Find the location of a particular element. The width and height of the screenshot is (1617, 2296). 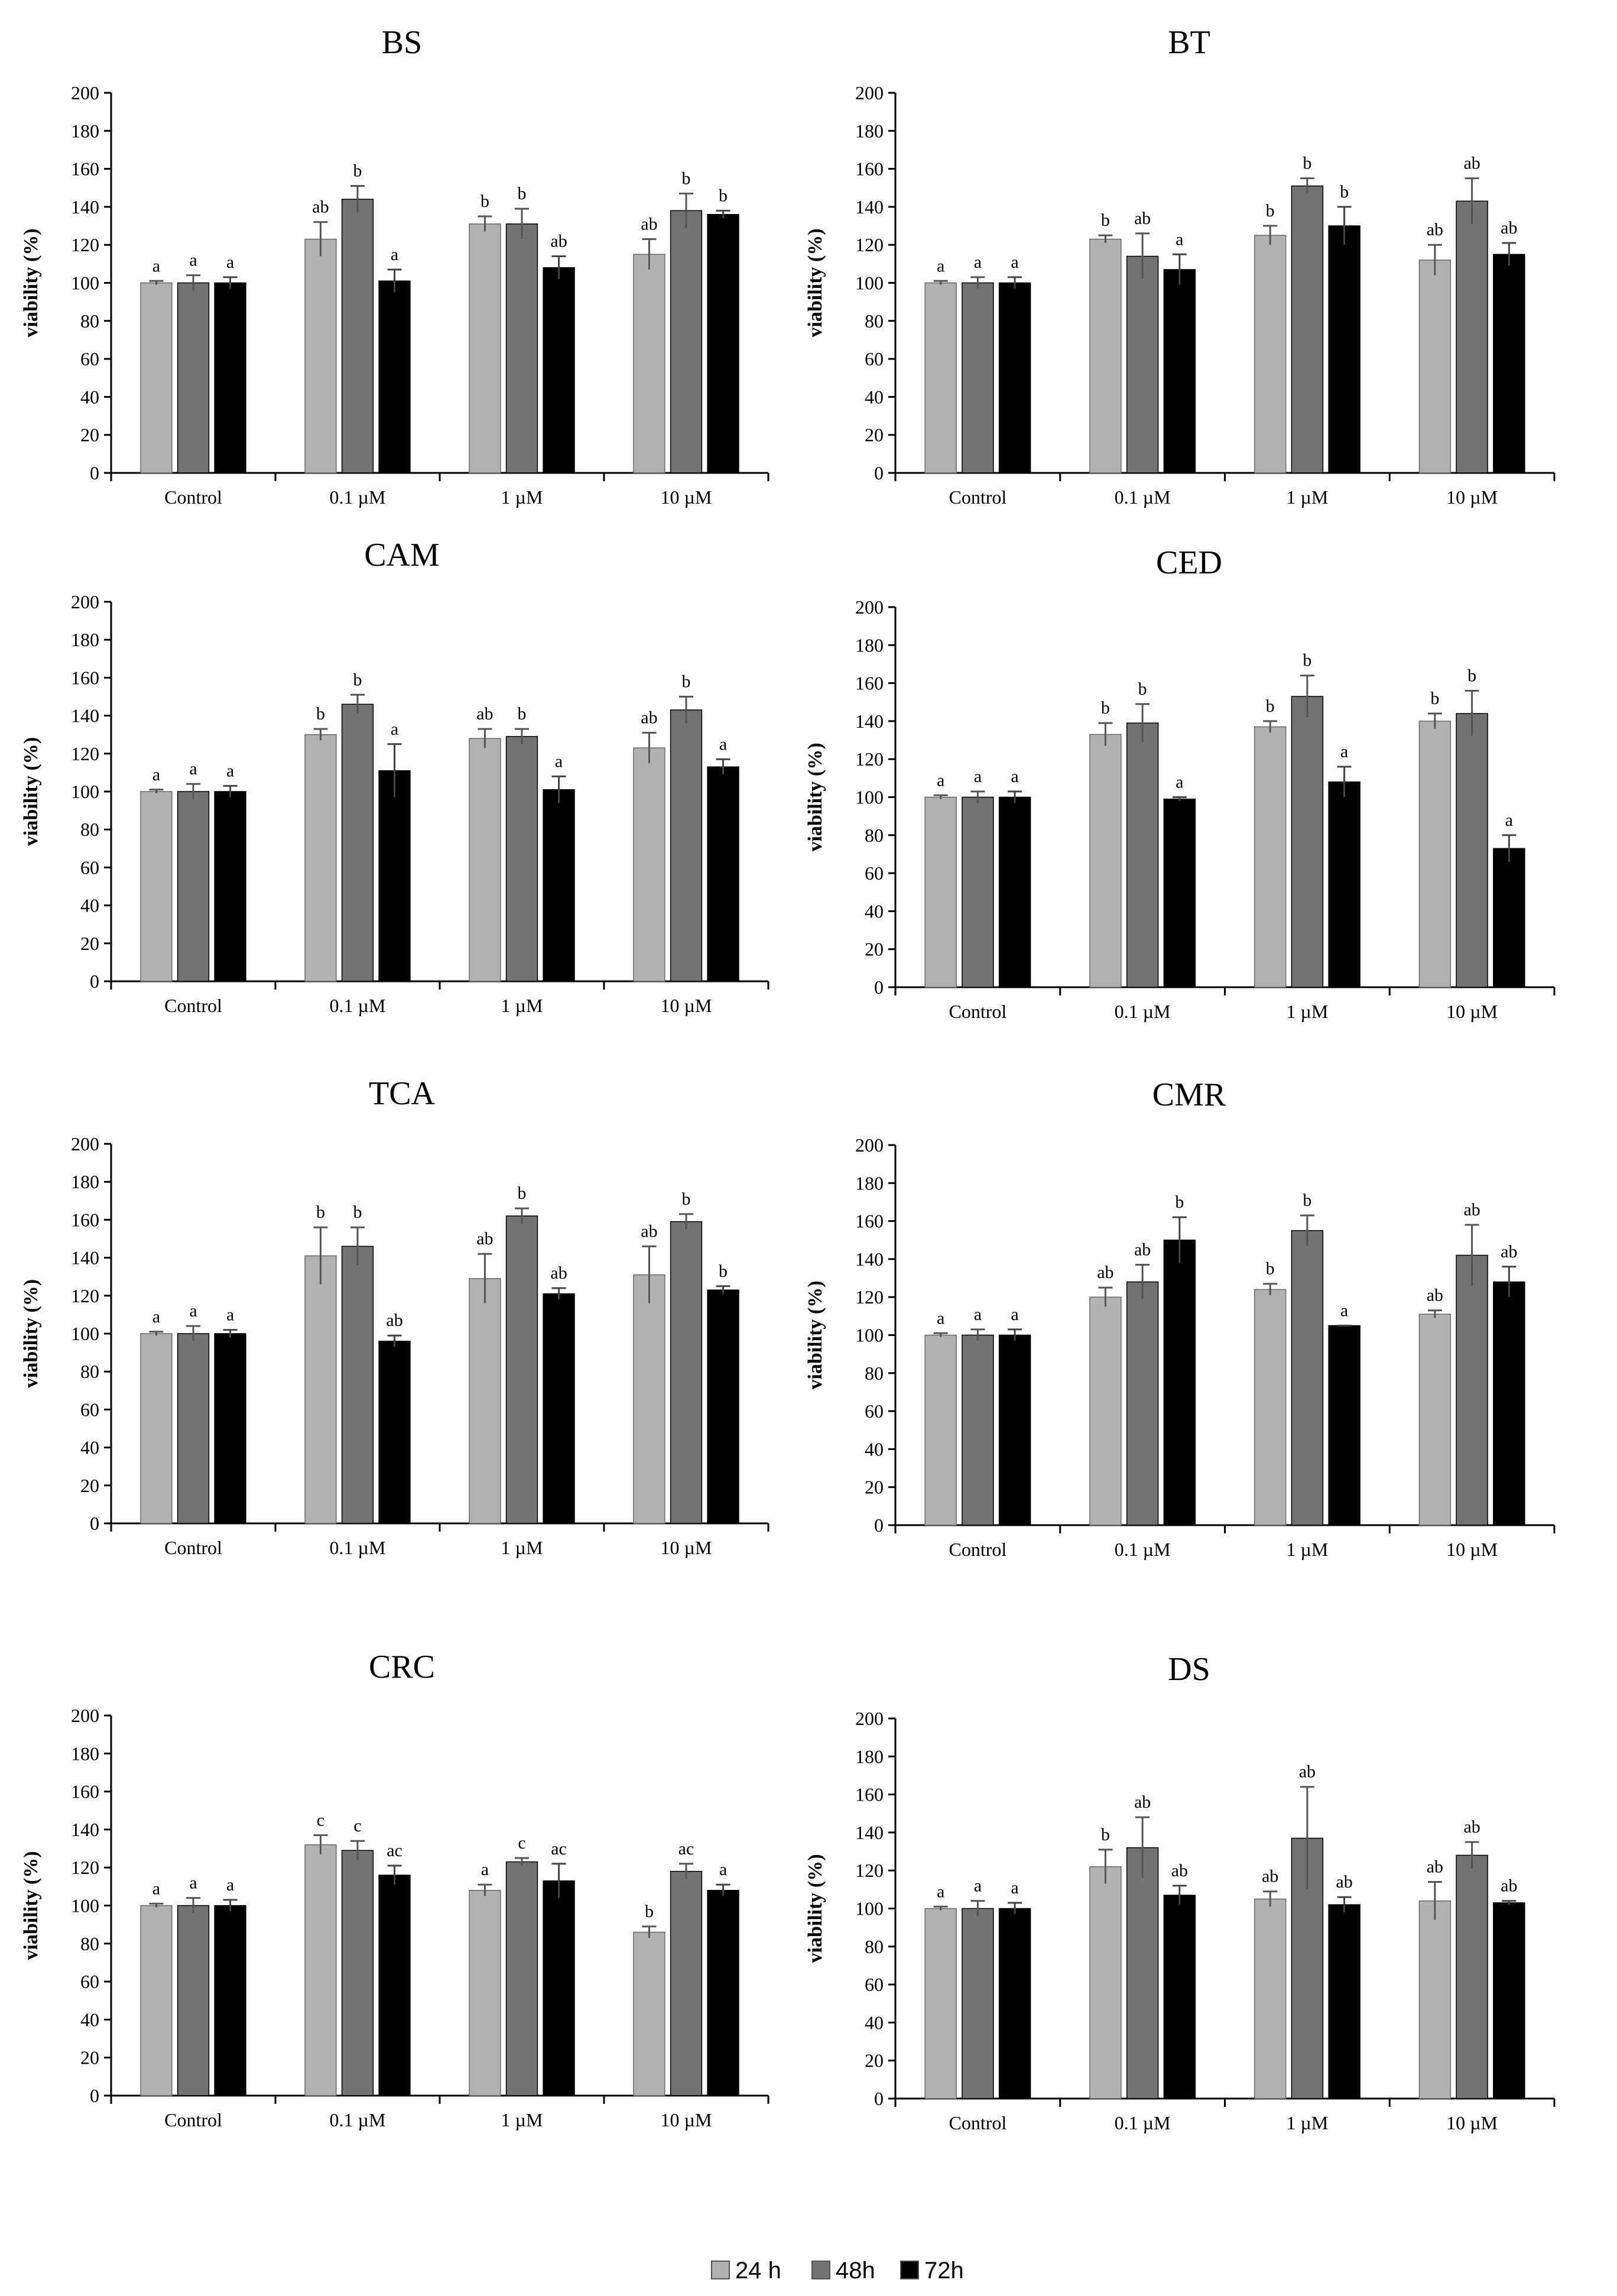

y-tick-label: 180 is located at coordinates (85, 130).